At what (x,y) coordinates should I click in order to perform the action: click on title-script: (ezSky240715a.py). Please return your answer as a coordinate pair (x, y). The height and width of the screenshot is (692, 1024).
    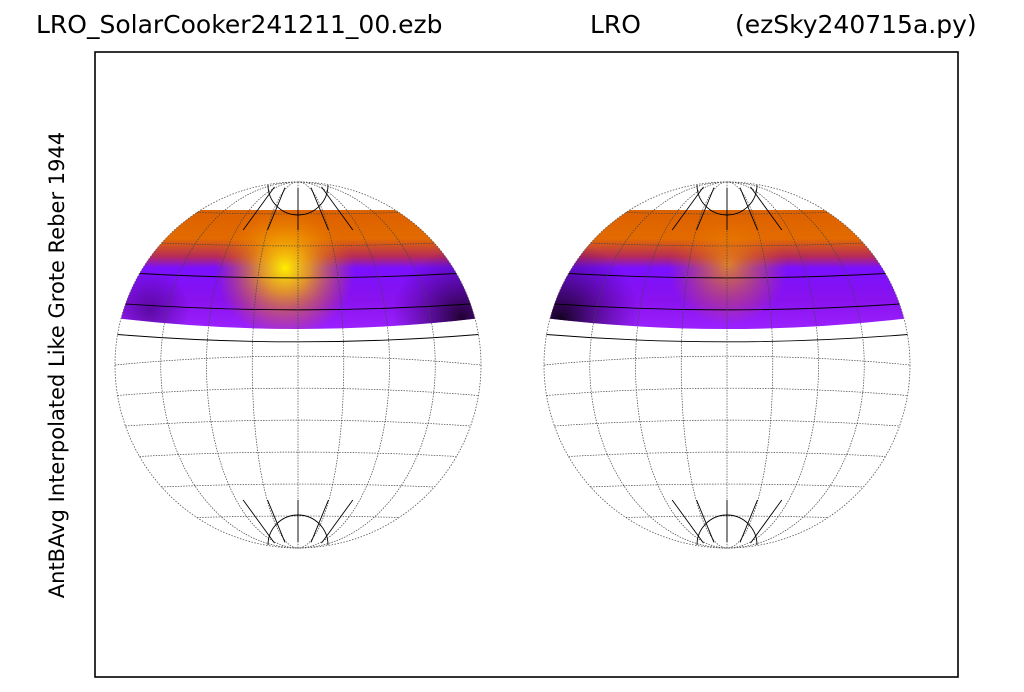
    Looking at the image, I should click on (856, 24).